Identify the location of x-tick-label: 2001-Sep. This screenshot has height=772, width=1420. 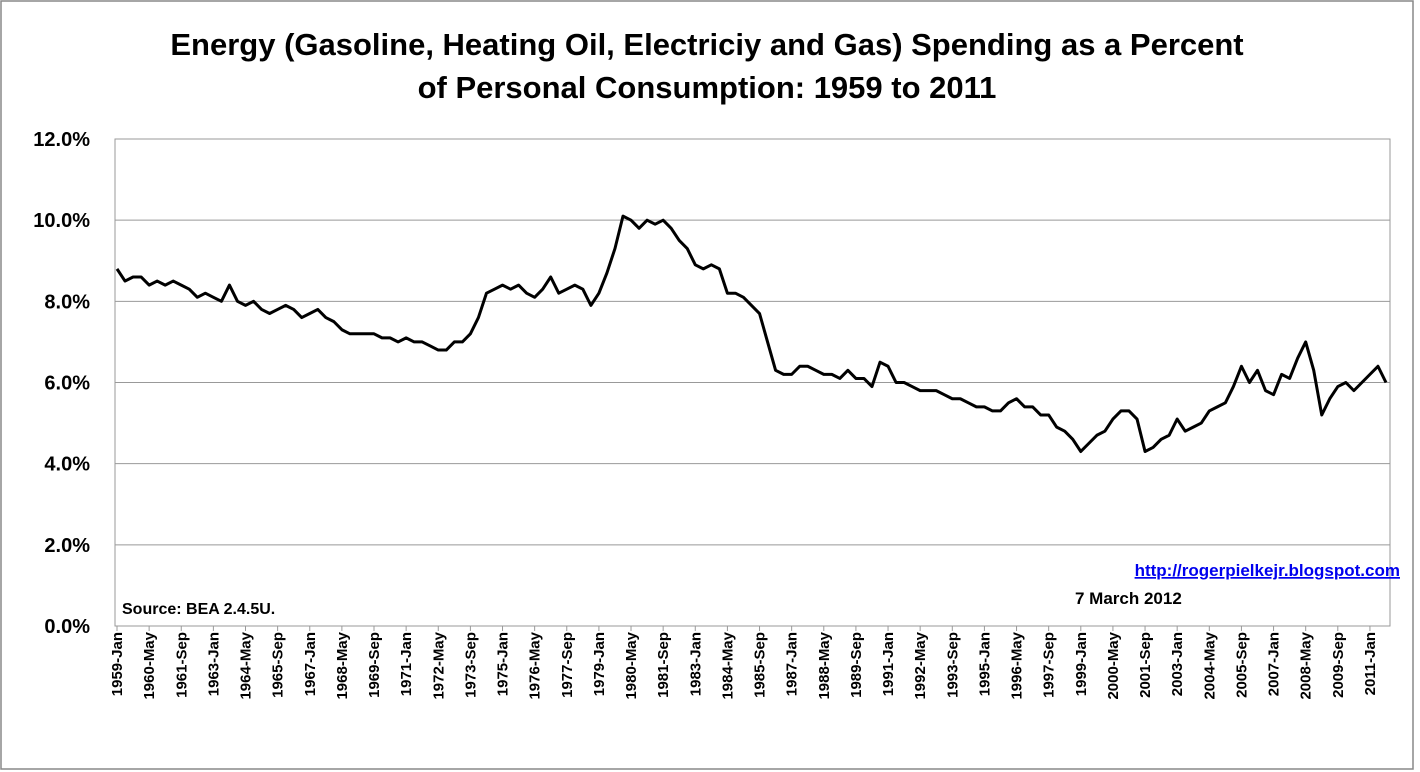
(1145, 665).